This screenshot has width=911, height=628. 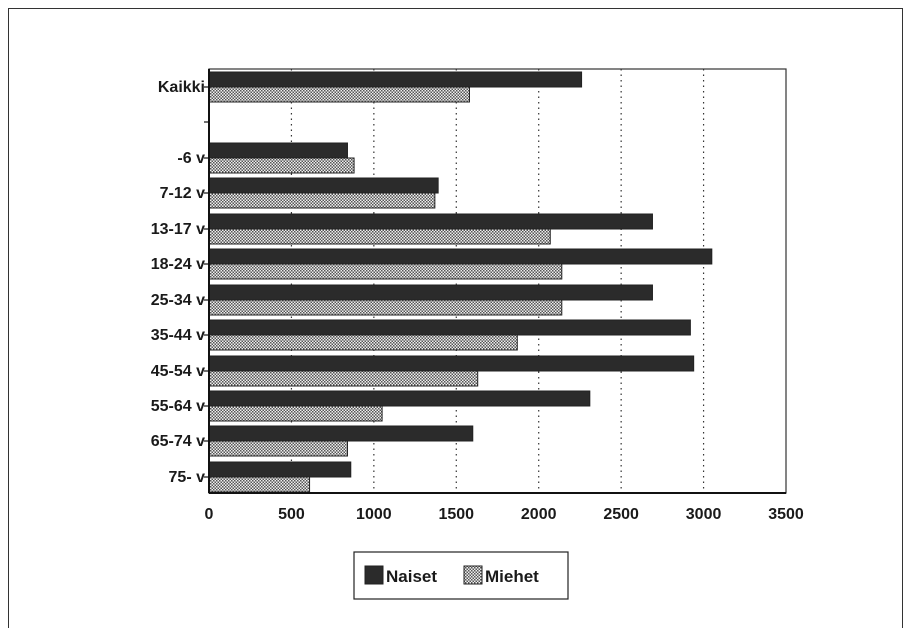 I want to click on bar-miehet-25-34v, so click(x=385, y=307).